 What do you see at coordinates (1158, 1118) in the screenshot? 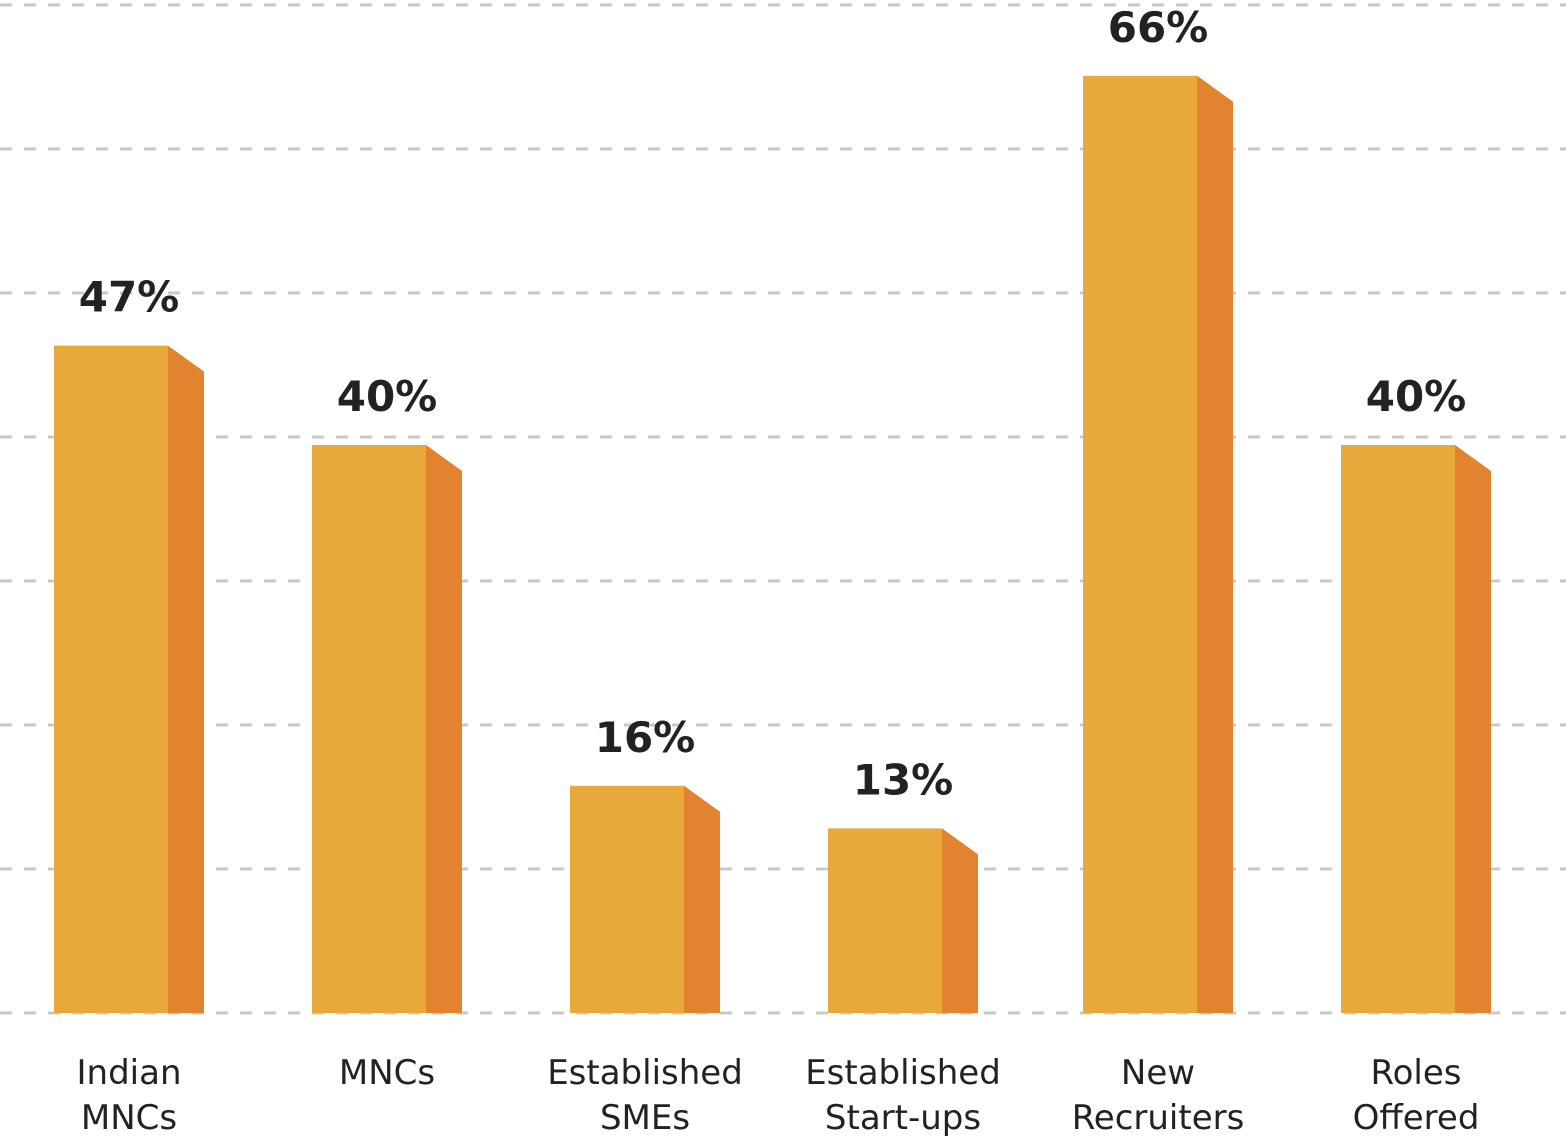
I see `category-label: Recruiters` at bounding box center [1158, 1118].